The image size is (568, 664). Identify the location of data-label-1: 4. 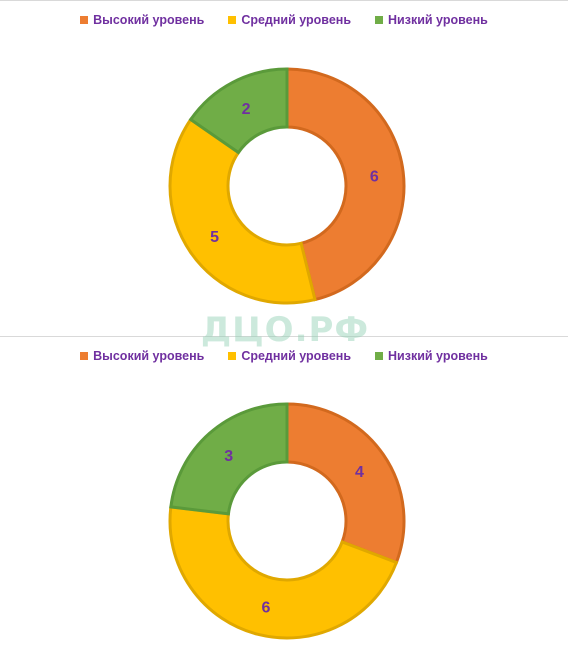
(359, 472).